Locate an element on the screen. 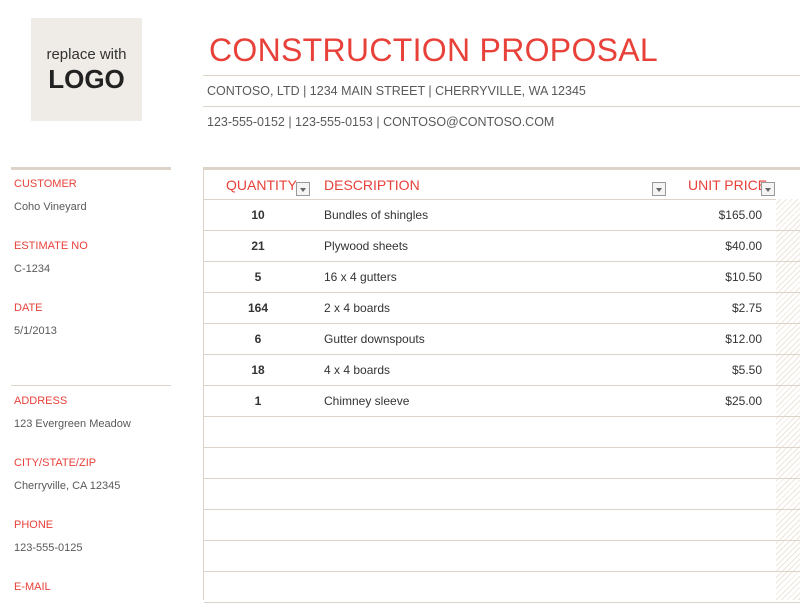  field-value: 123 Evergreen Meadow is located at coordinates (72, 424).